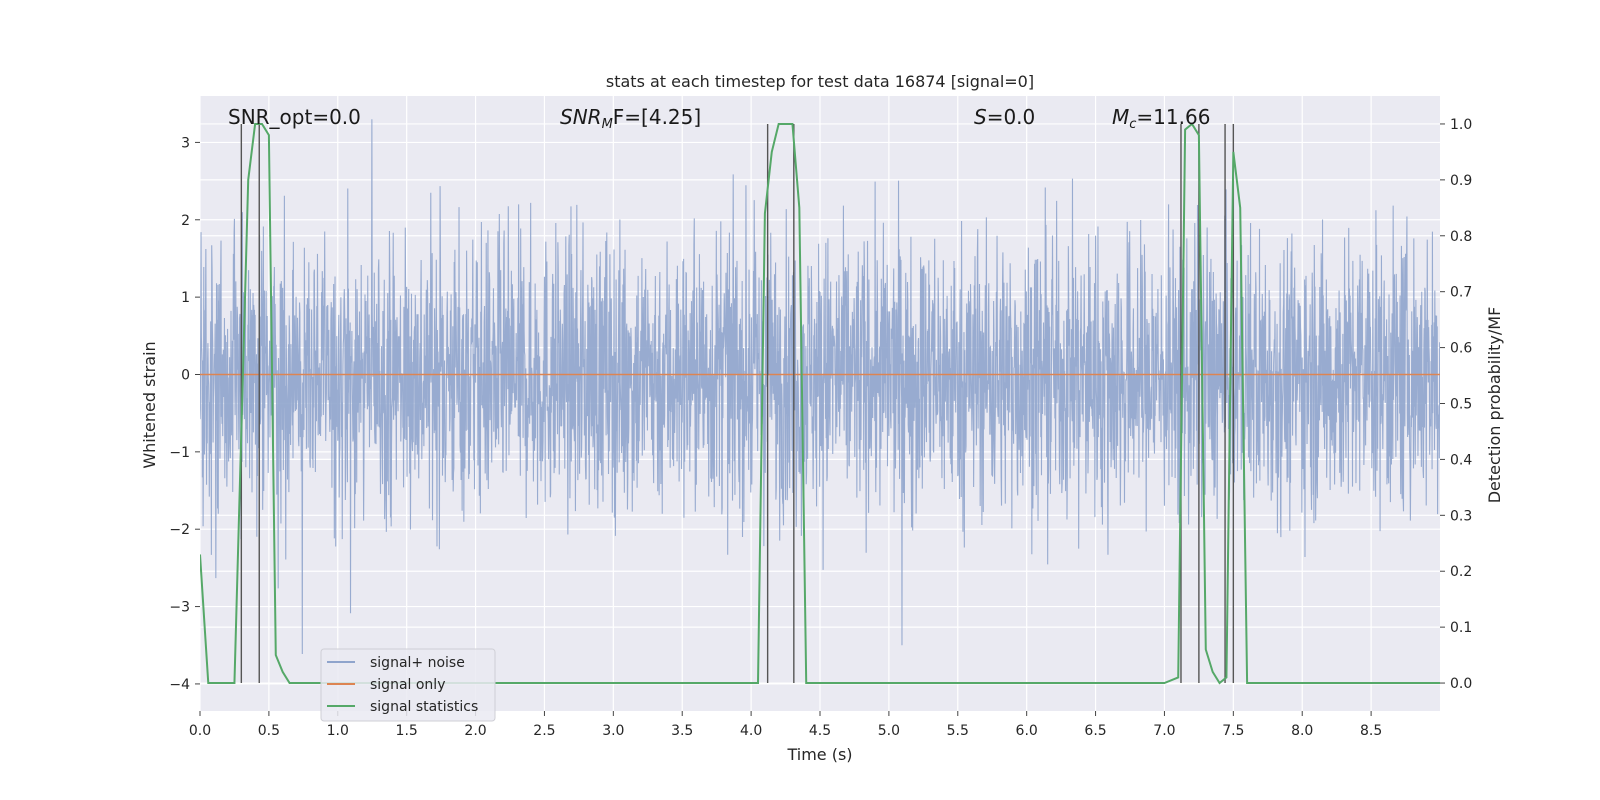 This screenshot has height=800, width=1600. Describe the element at coordinates (185, 143) in the screenshot. I see `y-tick-label: 3` at that location.